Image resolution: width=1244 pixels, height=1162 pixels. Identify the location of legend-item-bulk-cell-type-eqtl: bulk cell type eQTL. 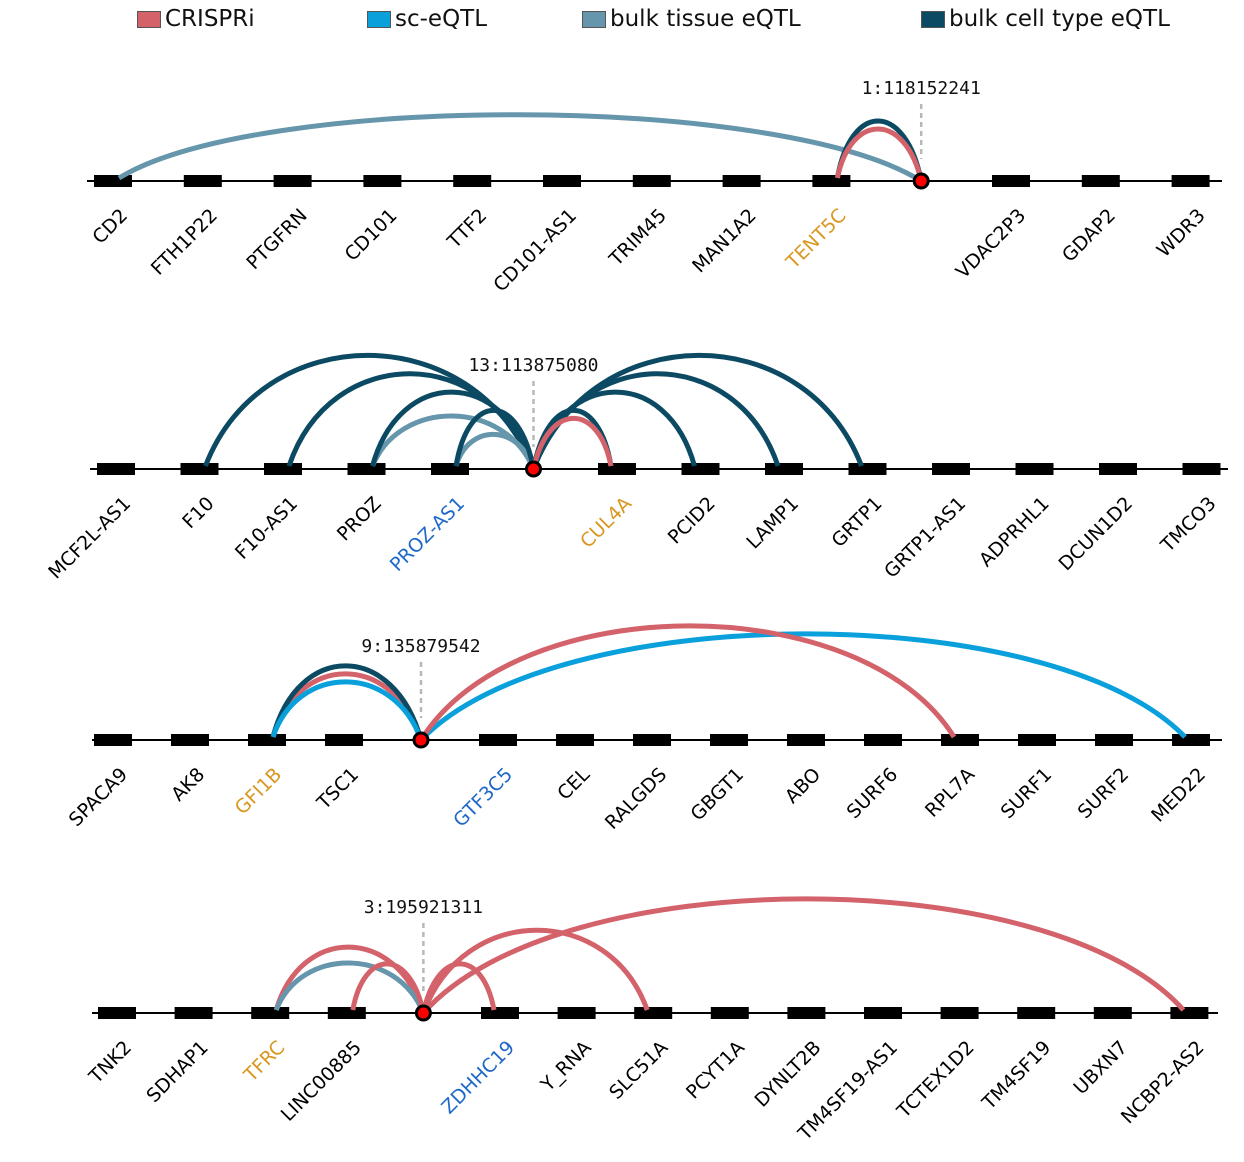
(1045, 19).